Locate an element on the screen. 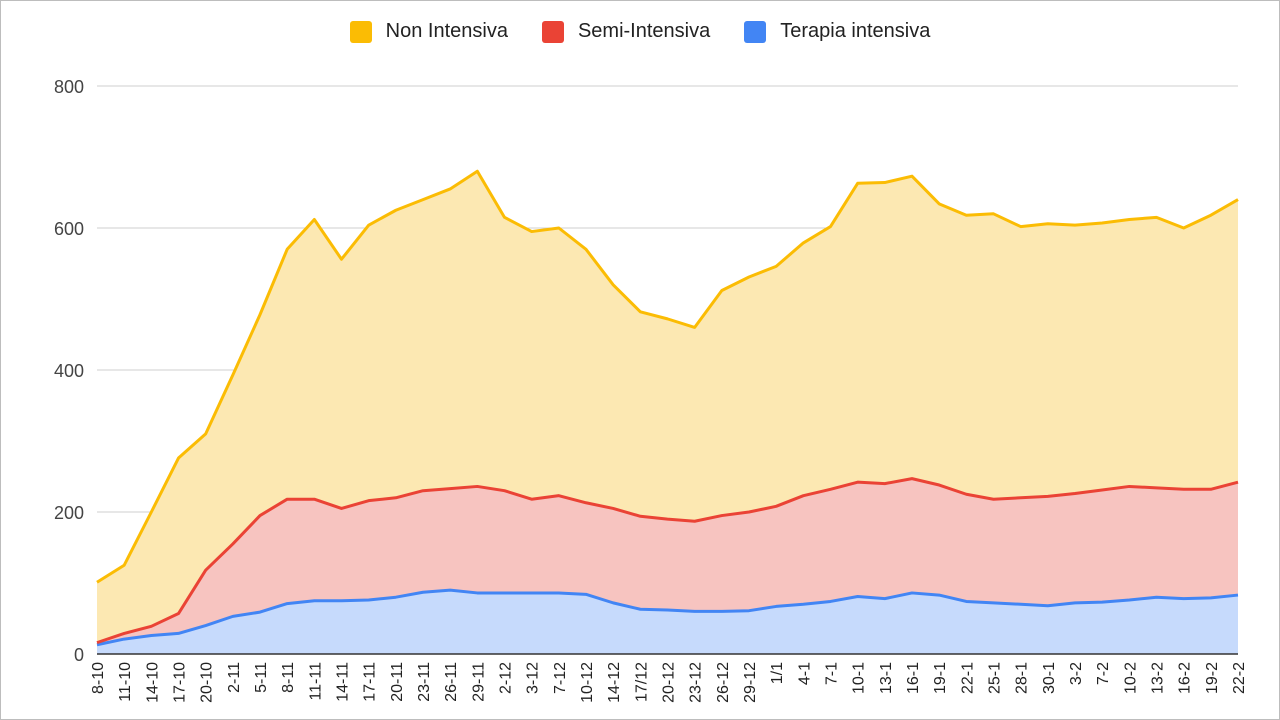 The width and height of the screenshot is (1280, 720). x-tick-label: 22-1 is located at coordinates (967, 678).